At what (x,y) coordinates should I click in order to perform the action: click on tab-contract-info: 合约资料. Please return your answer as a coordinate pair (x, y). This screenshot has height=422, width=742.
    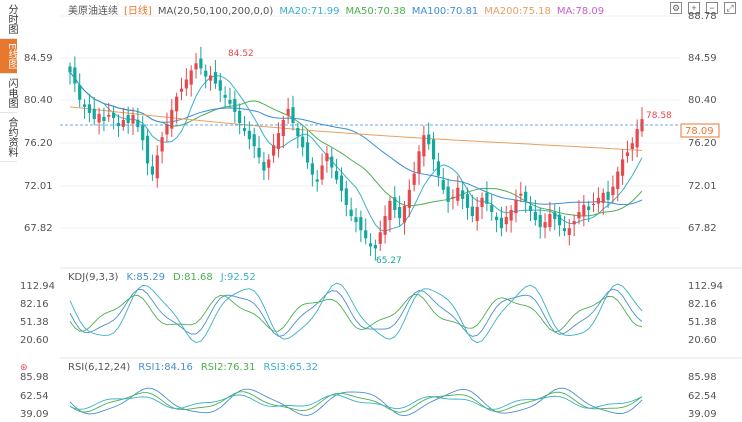
    Looking at the image, I should click on (8, 138).